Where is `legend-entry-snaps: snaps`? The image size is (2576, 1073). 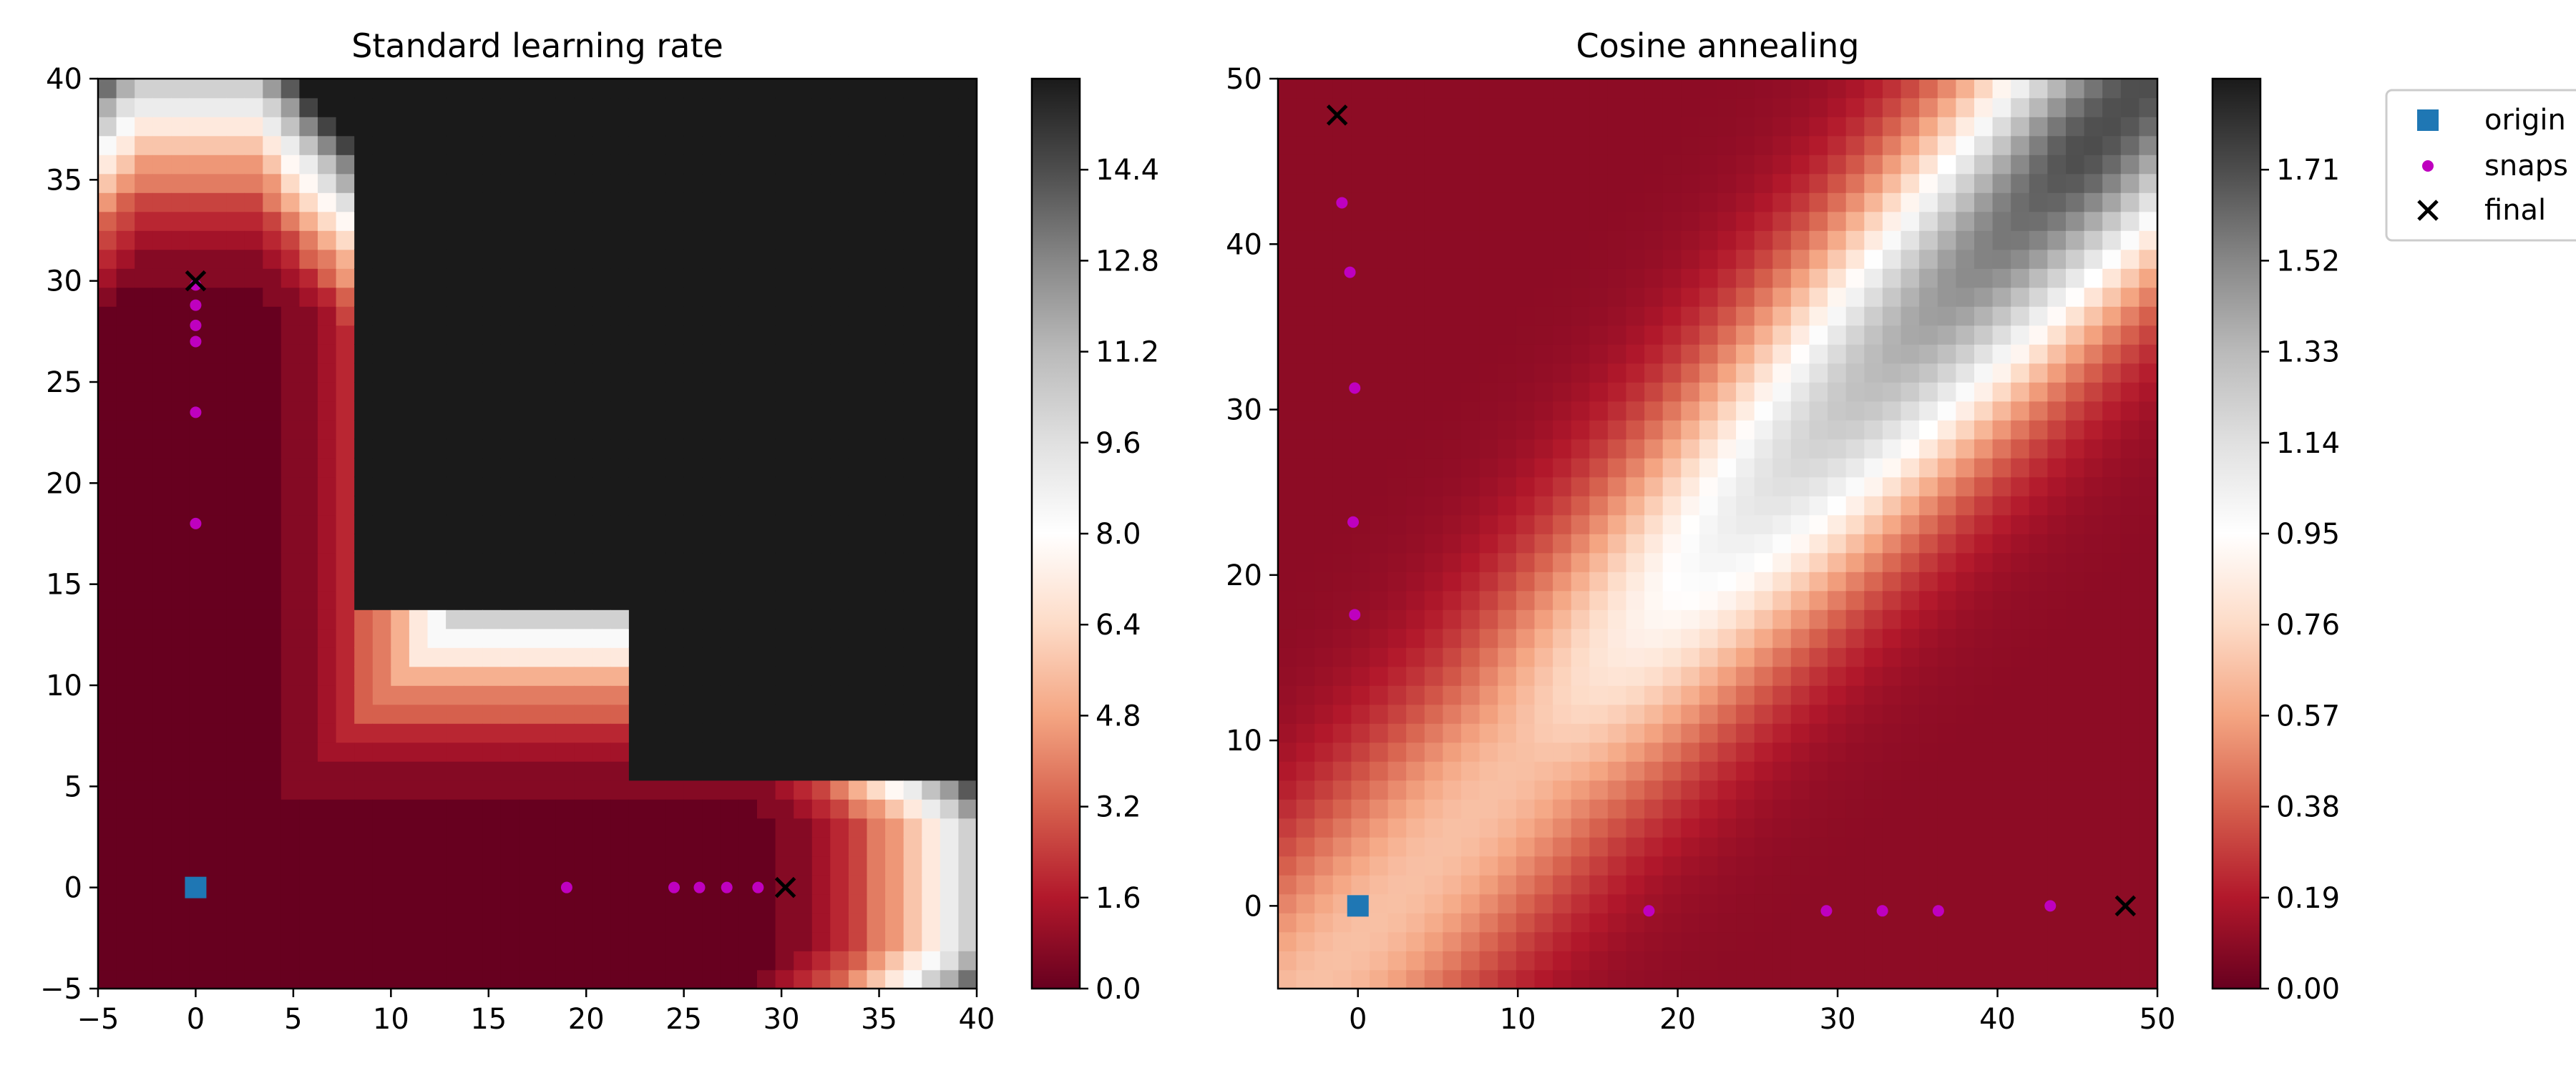 legend-entry-snaps: snaps is located at coordinates (2495, 166).